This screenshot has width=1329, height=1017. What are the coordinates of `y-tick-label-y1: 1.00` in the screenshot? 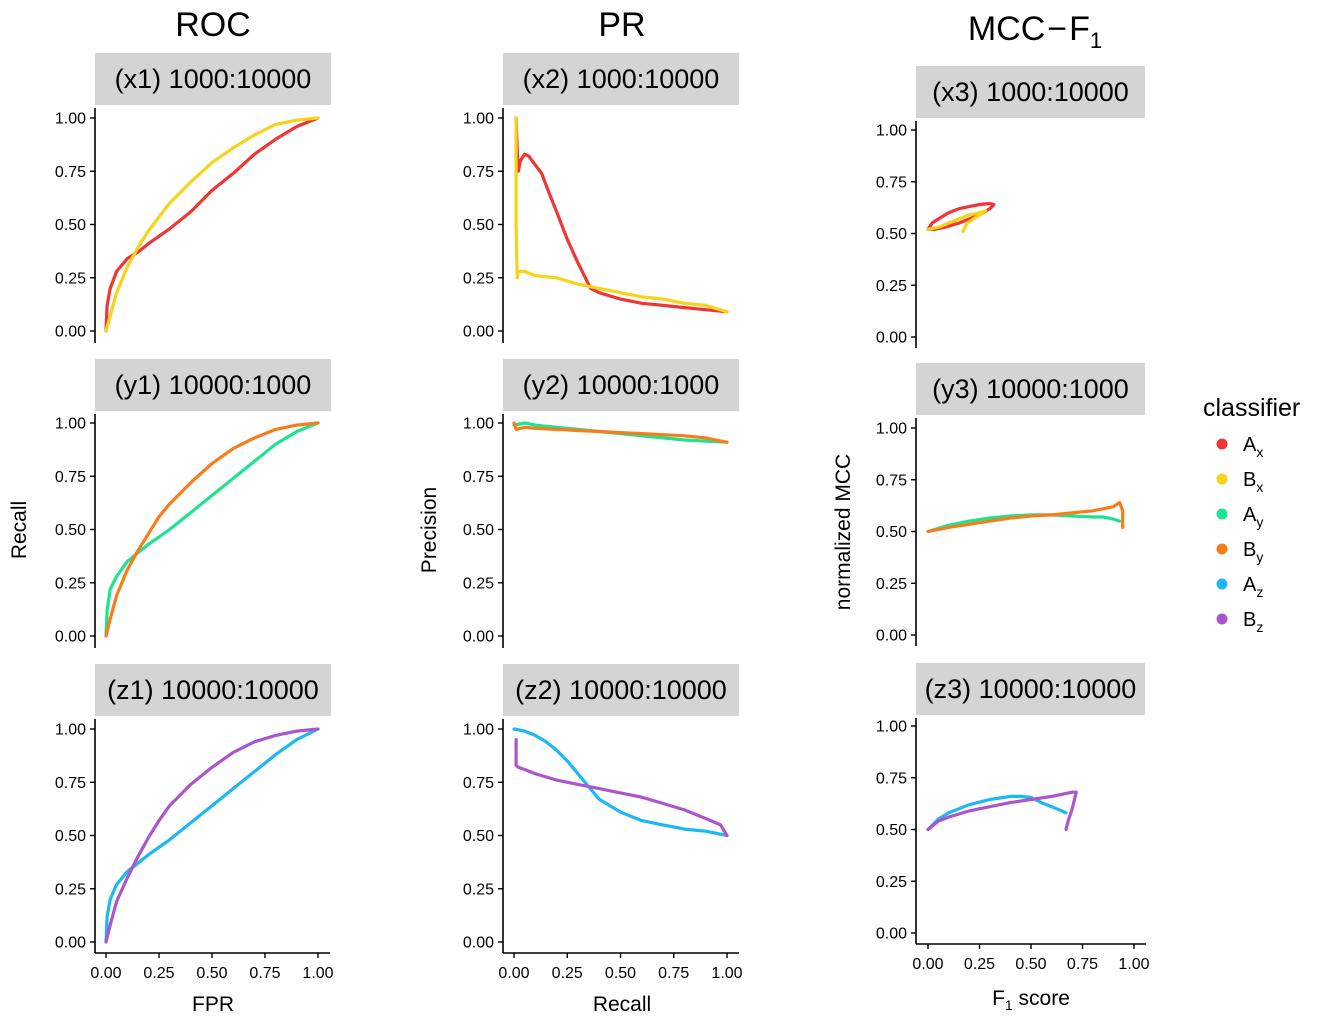 It's located at (70, 424).